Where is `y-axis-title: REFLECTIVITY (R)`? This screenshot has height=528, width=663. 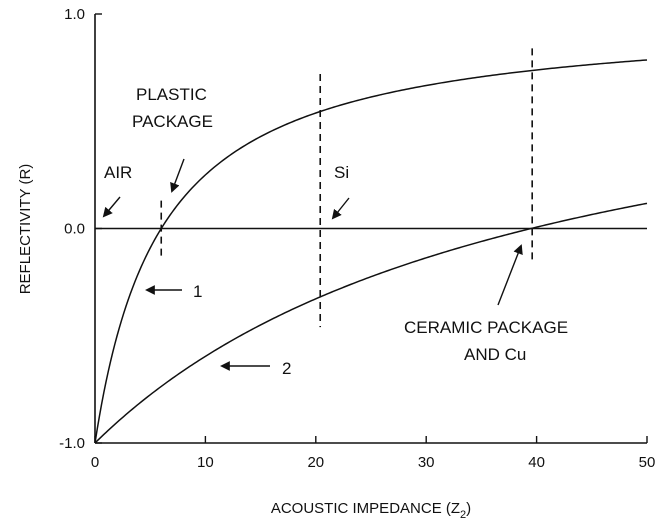 y-axis-title: REFLECTIVITY (R) is located at coordinates (25, 229).